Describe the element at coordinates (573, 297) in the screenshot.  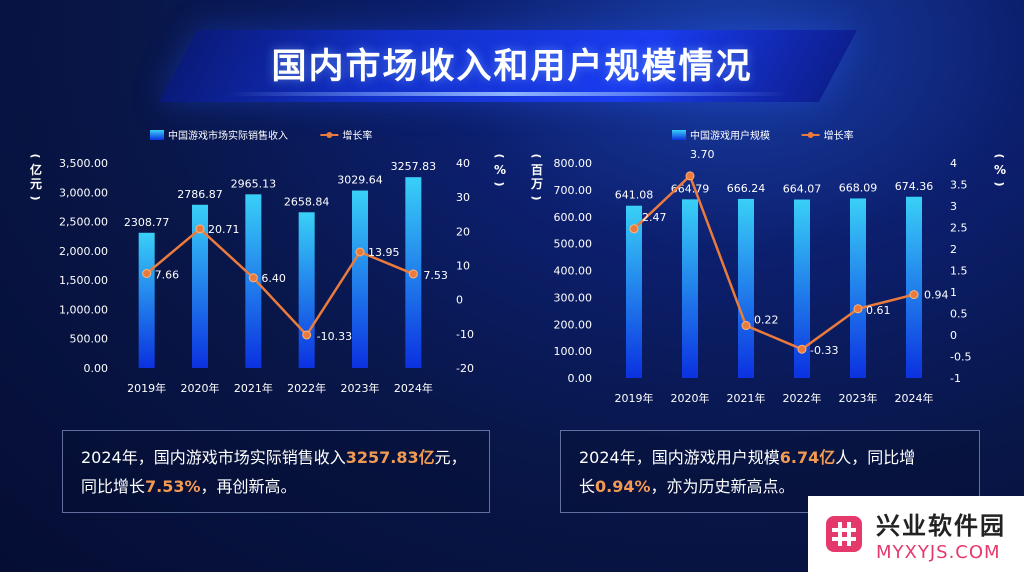
I see `y-left-tick-label: 300.00` at that location.